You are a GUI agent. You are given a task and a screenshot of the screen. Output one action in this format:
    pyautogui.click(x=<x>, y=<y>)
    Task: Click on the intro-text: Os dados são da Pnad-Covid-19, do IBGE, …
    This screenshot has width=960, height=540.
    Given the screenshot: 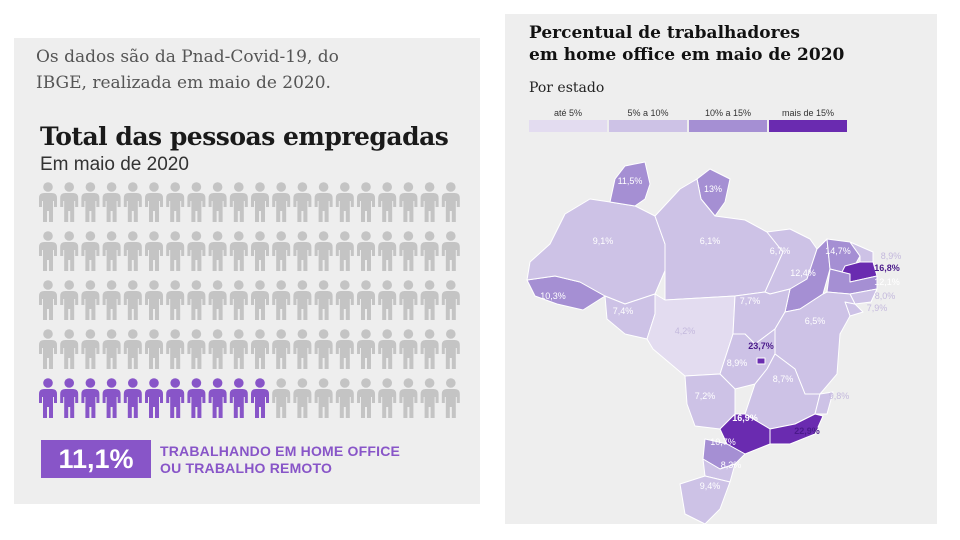 What is the action you would take?
    pyautogui.click(x=246, y=70)
    